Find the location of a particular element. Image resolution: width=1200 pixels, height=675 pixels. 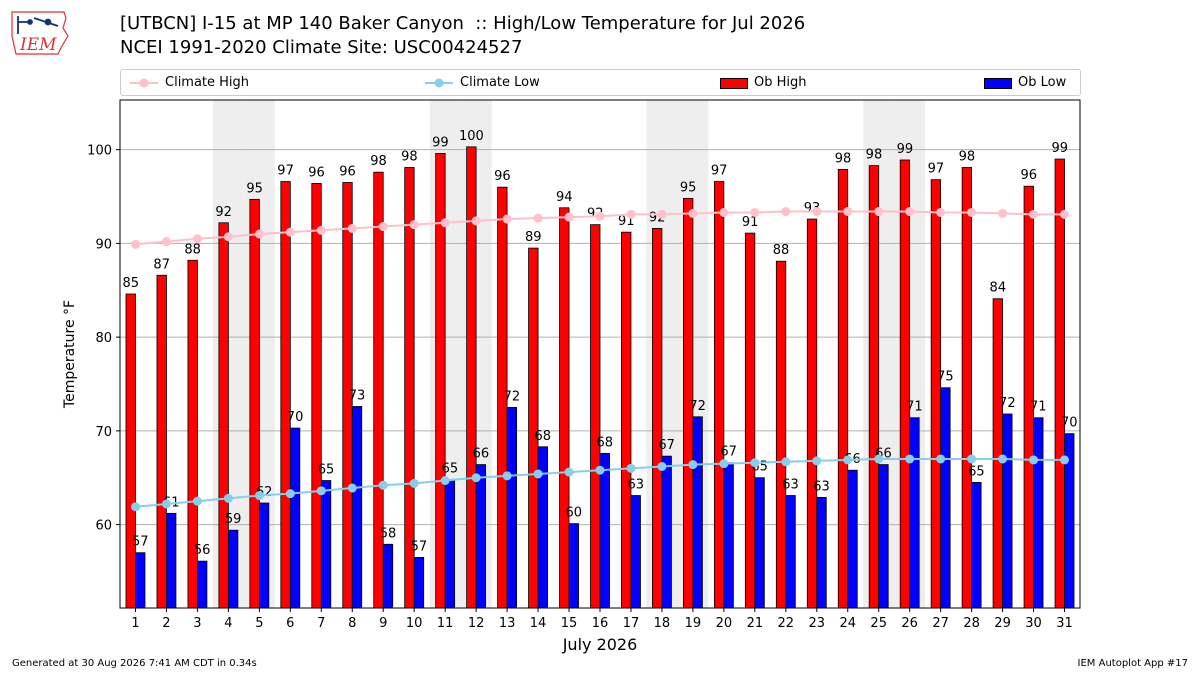

x-tick-label: 6 is located at coordinates (290, 623).